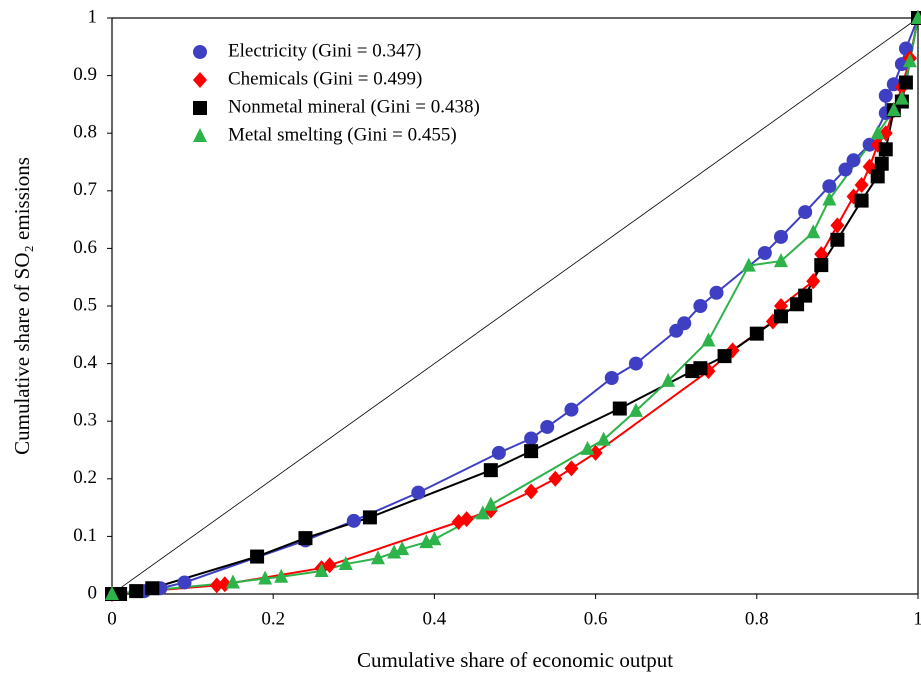 Image resolution: width=921 pixels, height=686 pixels. Describe the element at coordinates (324, 50) in the screenshot. I see `legend-label: Electricity (Gini = 0.347)` at that location.